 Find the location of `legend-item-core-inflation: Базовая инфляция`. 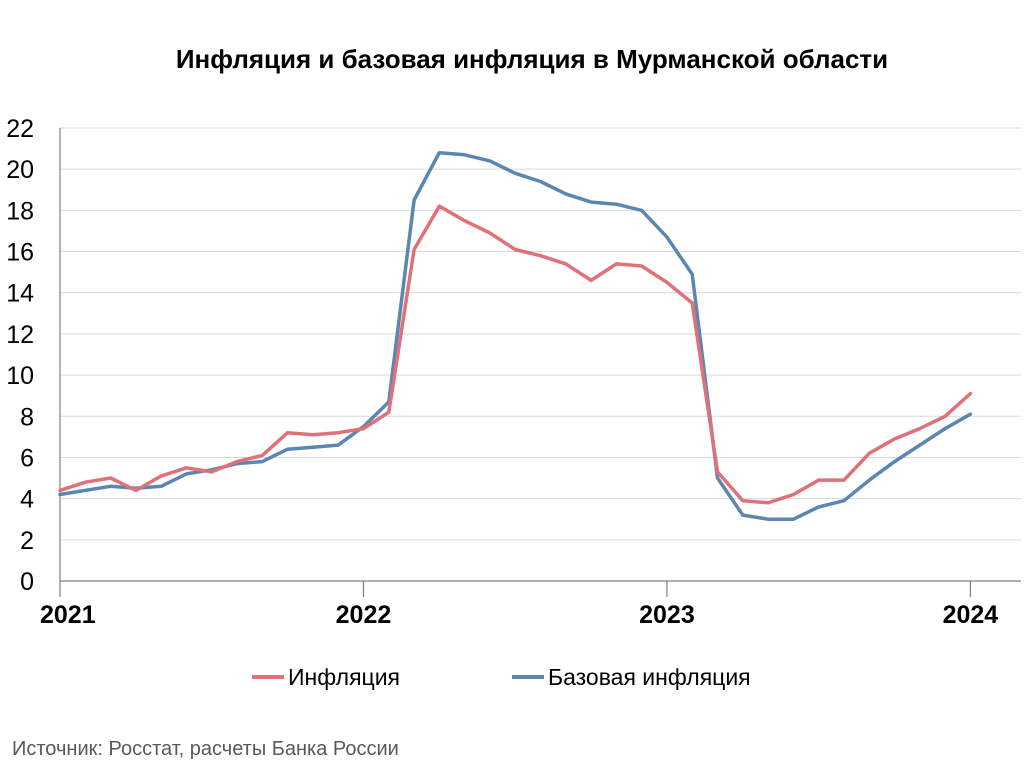

legend-item-core-inflation: Базовая инфляция is located at coordinates (631, 677).